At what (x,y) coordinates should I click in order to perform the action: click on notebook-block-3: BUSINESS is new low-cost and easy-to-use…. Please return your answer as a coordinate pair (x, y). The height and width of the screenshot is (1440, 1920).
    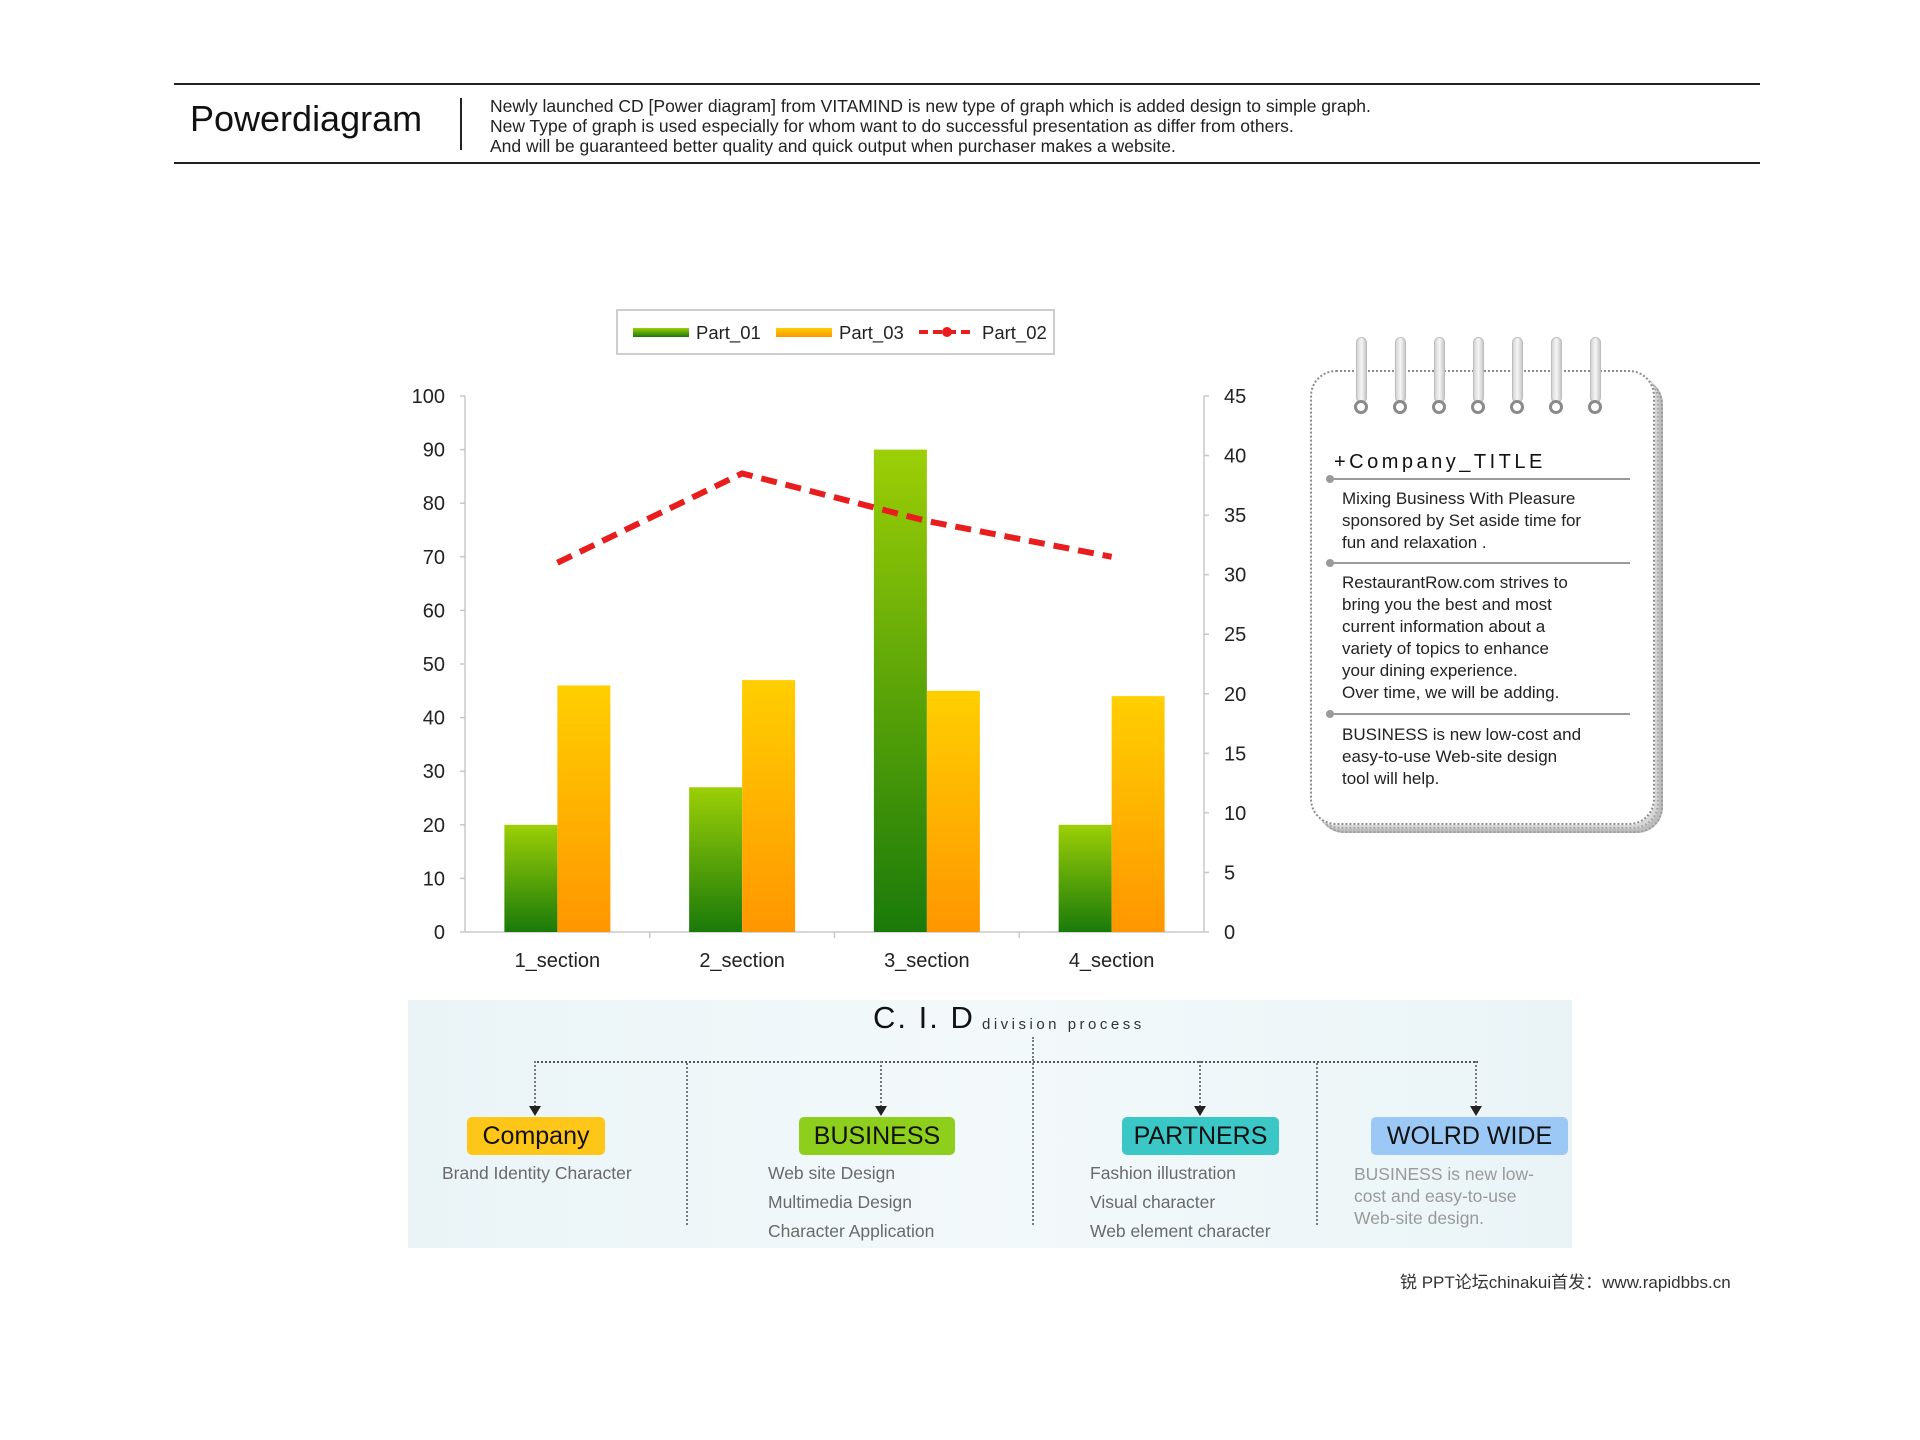
    Looking at the image, I should click on (1487, 757).